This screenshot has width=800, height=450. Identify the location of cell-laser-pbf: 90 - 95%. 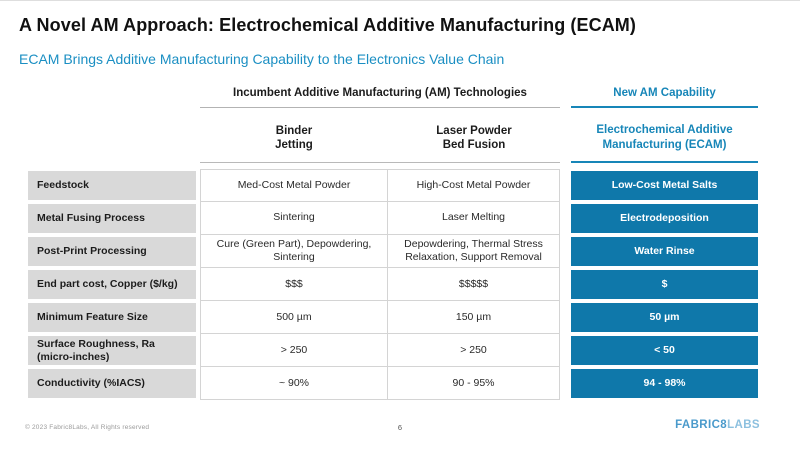
(474, 384).